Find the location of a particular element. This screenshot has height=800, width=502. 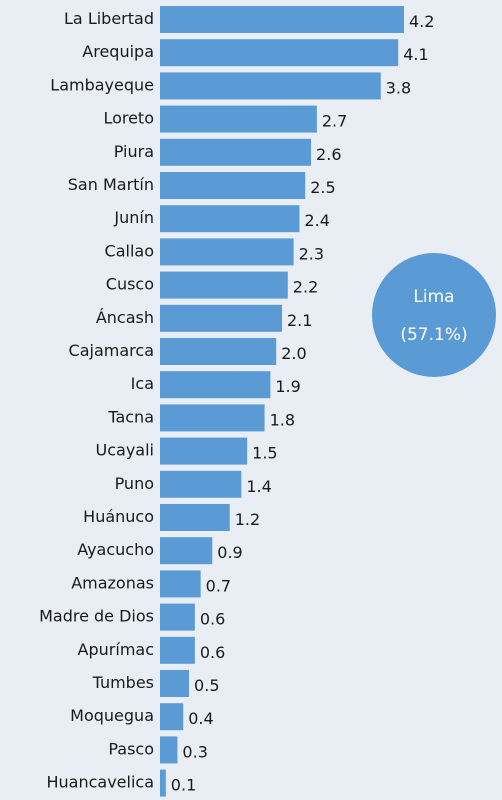

category-label: Pasco is located at coordinates (131, 748).